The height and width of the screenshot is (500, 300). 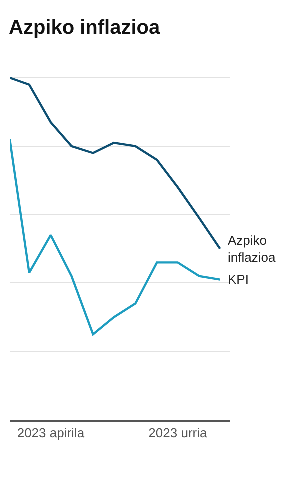 What do you see at coordinates (51, 433) in the screenshot?
I see `x-tick-label: 2023 apirila` at bounding box center [51, 433].